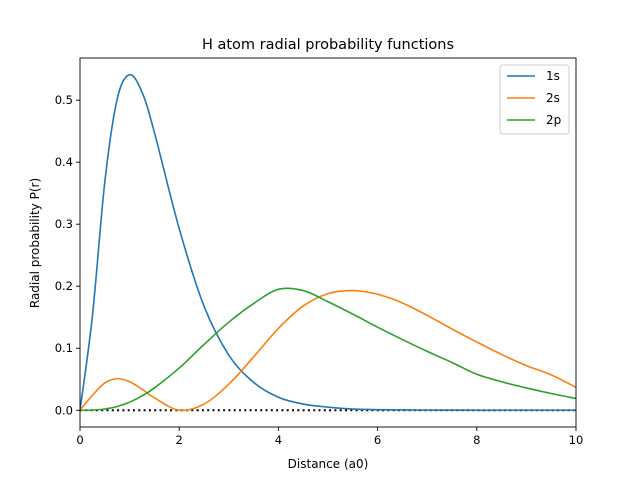 The width and height of the screenshot is (640, 480). What do you see at coordinates (64, 410) in the screenshot?
I see `y-tick-label: 0.0` at bounding box center [64, 410].